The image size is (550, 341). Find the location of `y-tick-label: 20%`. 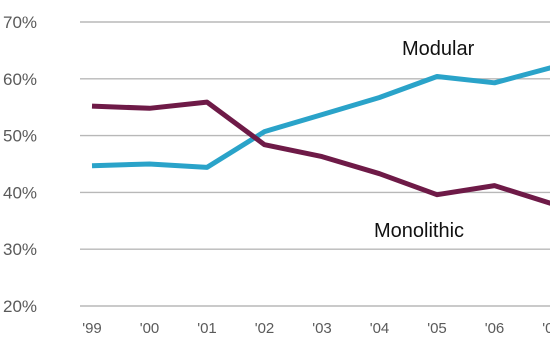

y-tick-label: 20% is located at coordinates (20, 306).